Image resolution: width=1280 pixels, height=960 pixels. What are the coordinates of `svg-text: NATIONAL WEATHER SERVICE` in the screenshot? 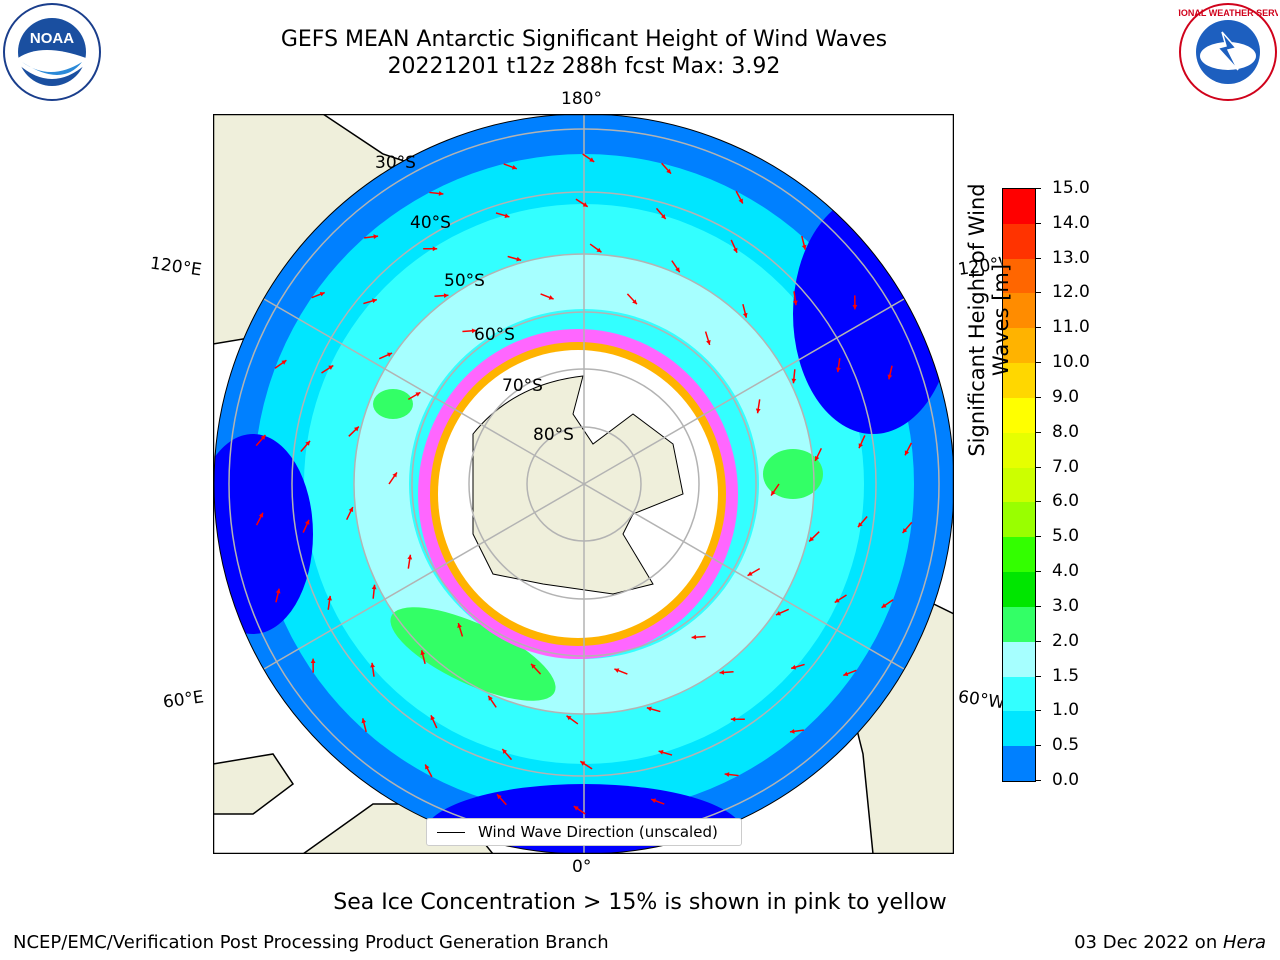 It's located at (1228, 13).